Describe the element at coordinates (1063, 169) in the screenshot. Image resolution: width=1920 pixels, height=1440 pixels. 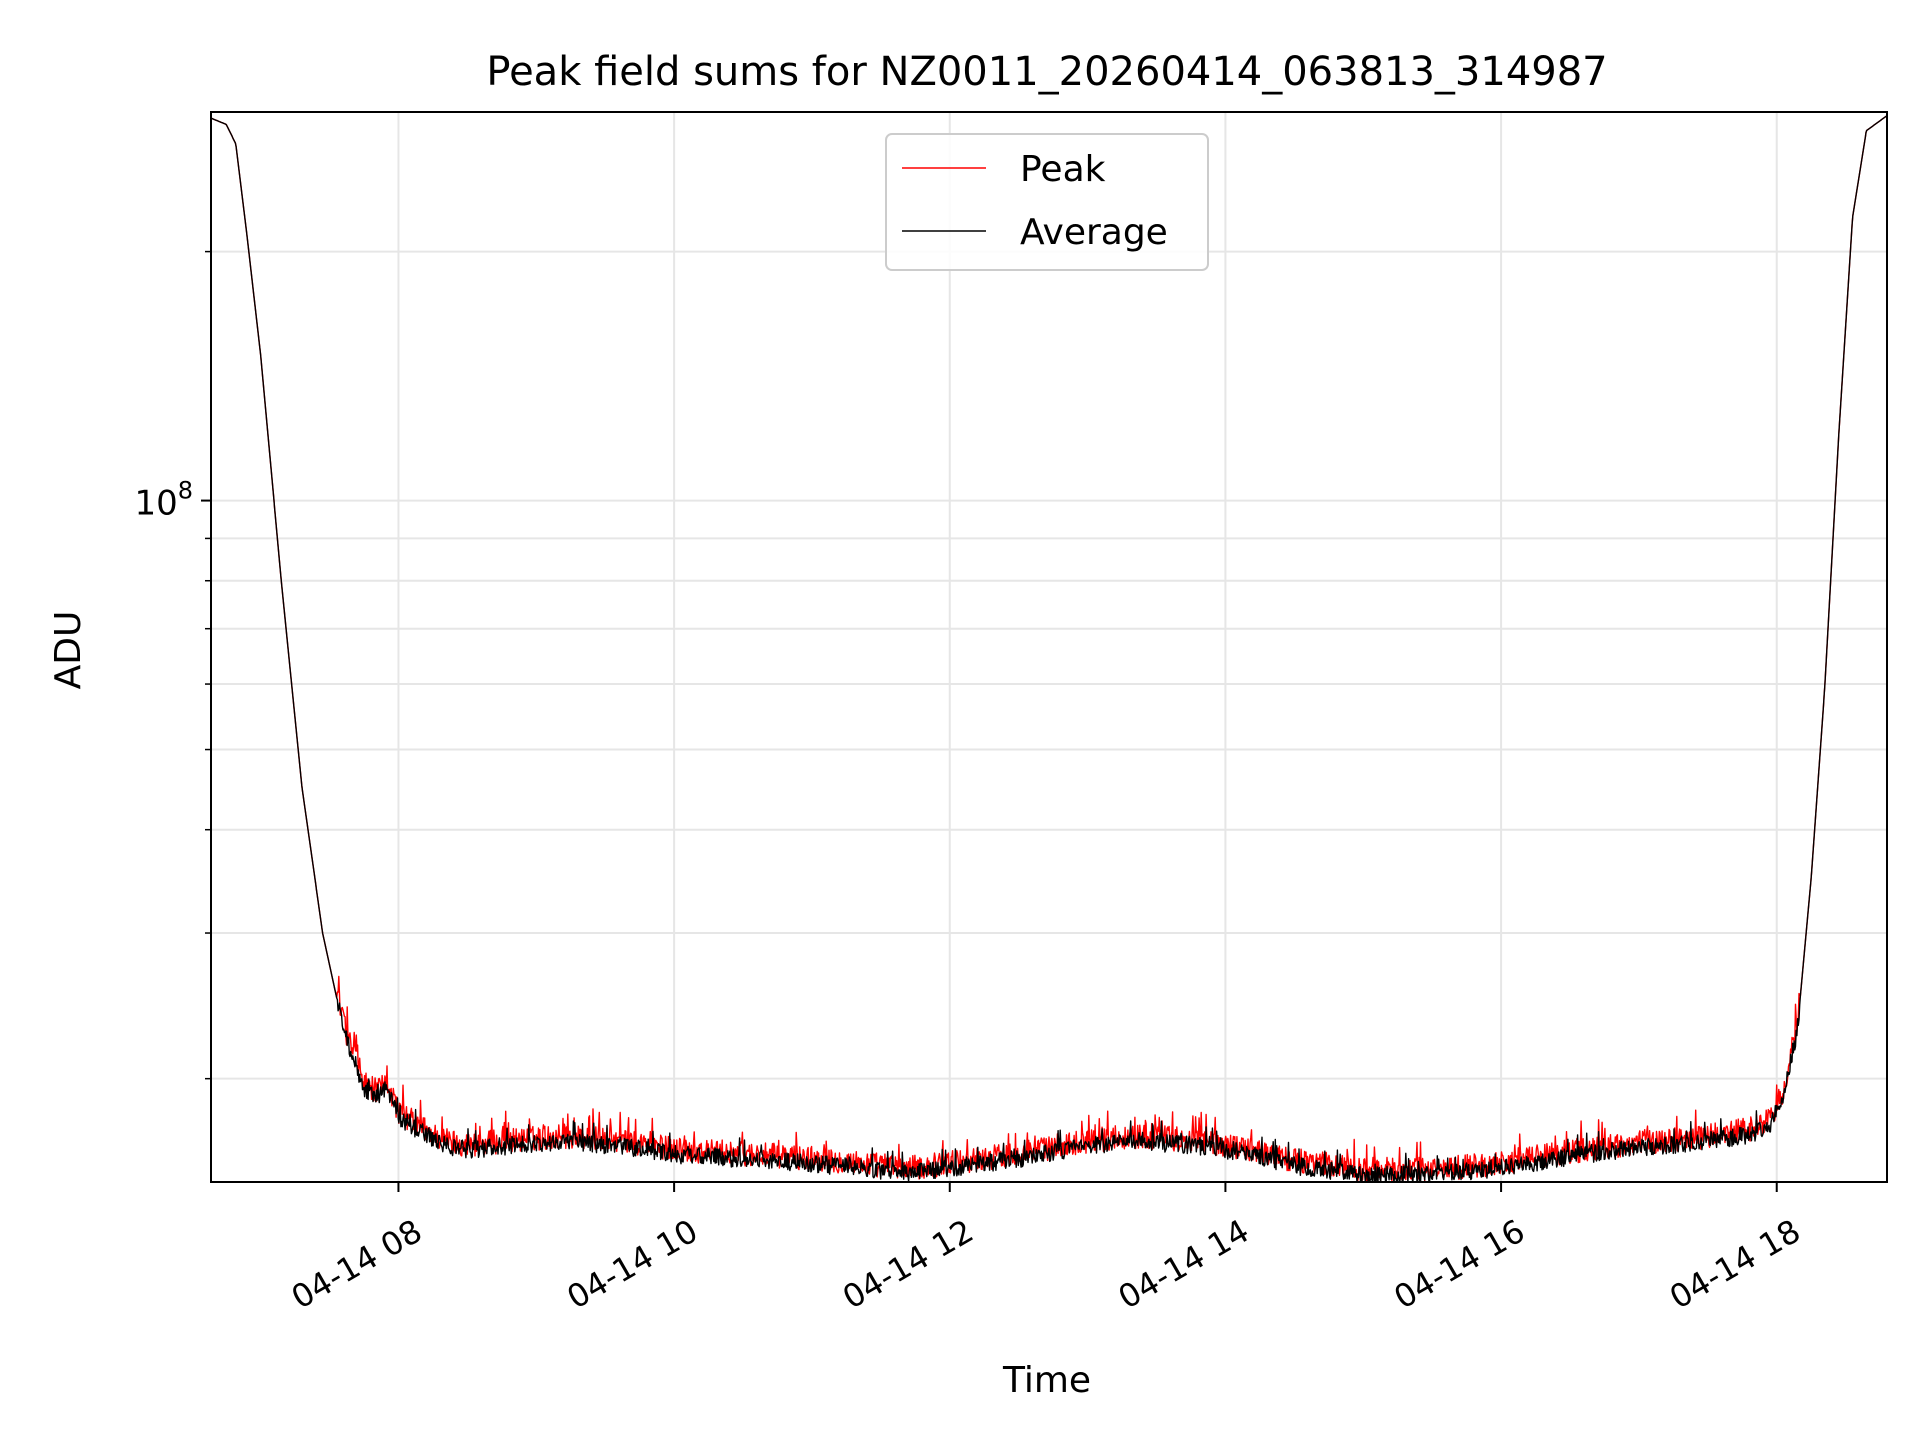
I see `legend-label-peak: Peak` at that location.